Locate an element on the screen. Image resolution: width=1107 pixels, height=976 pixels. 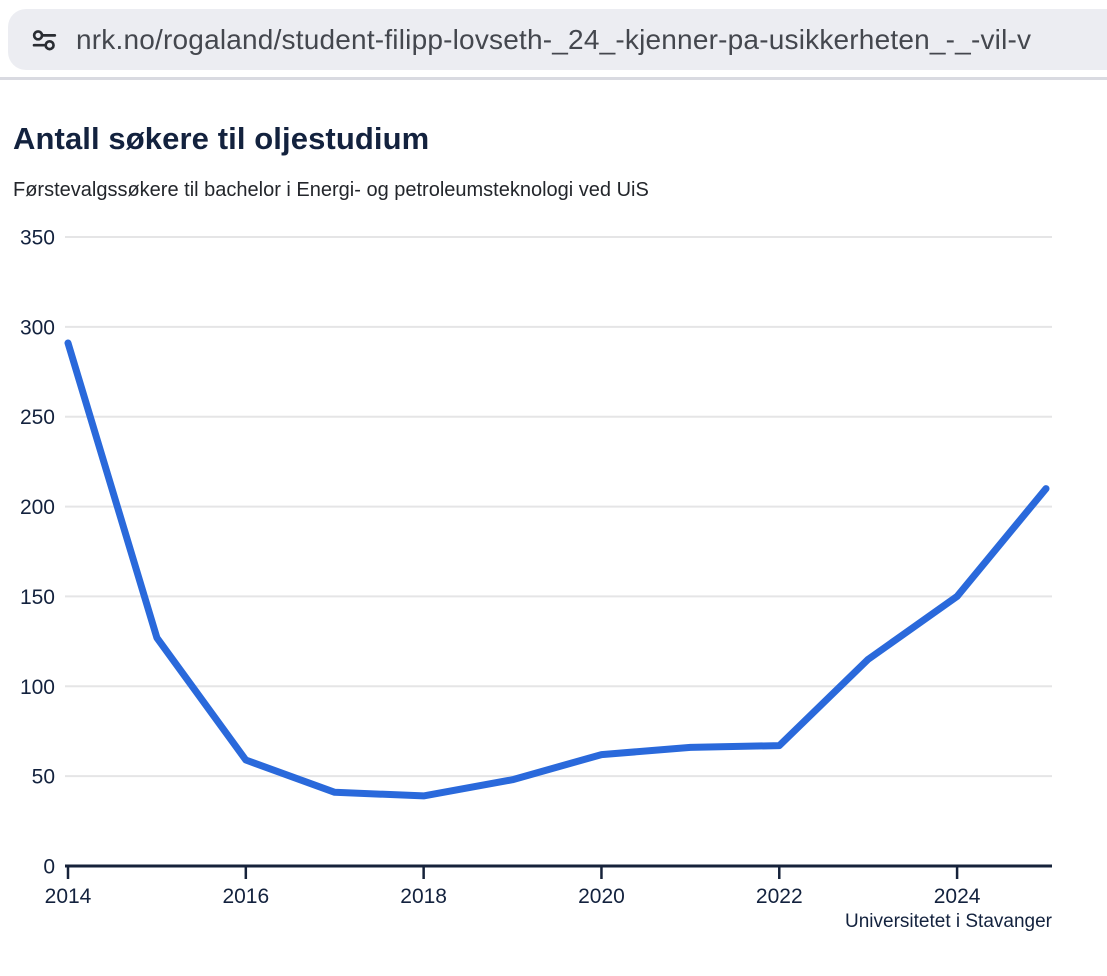
chart-title: Antall søkere til oljestudium is located at coordinates (221, 138).